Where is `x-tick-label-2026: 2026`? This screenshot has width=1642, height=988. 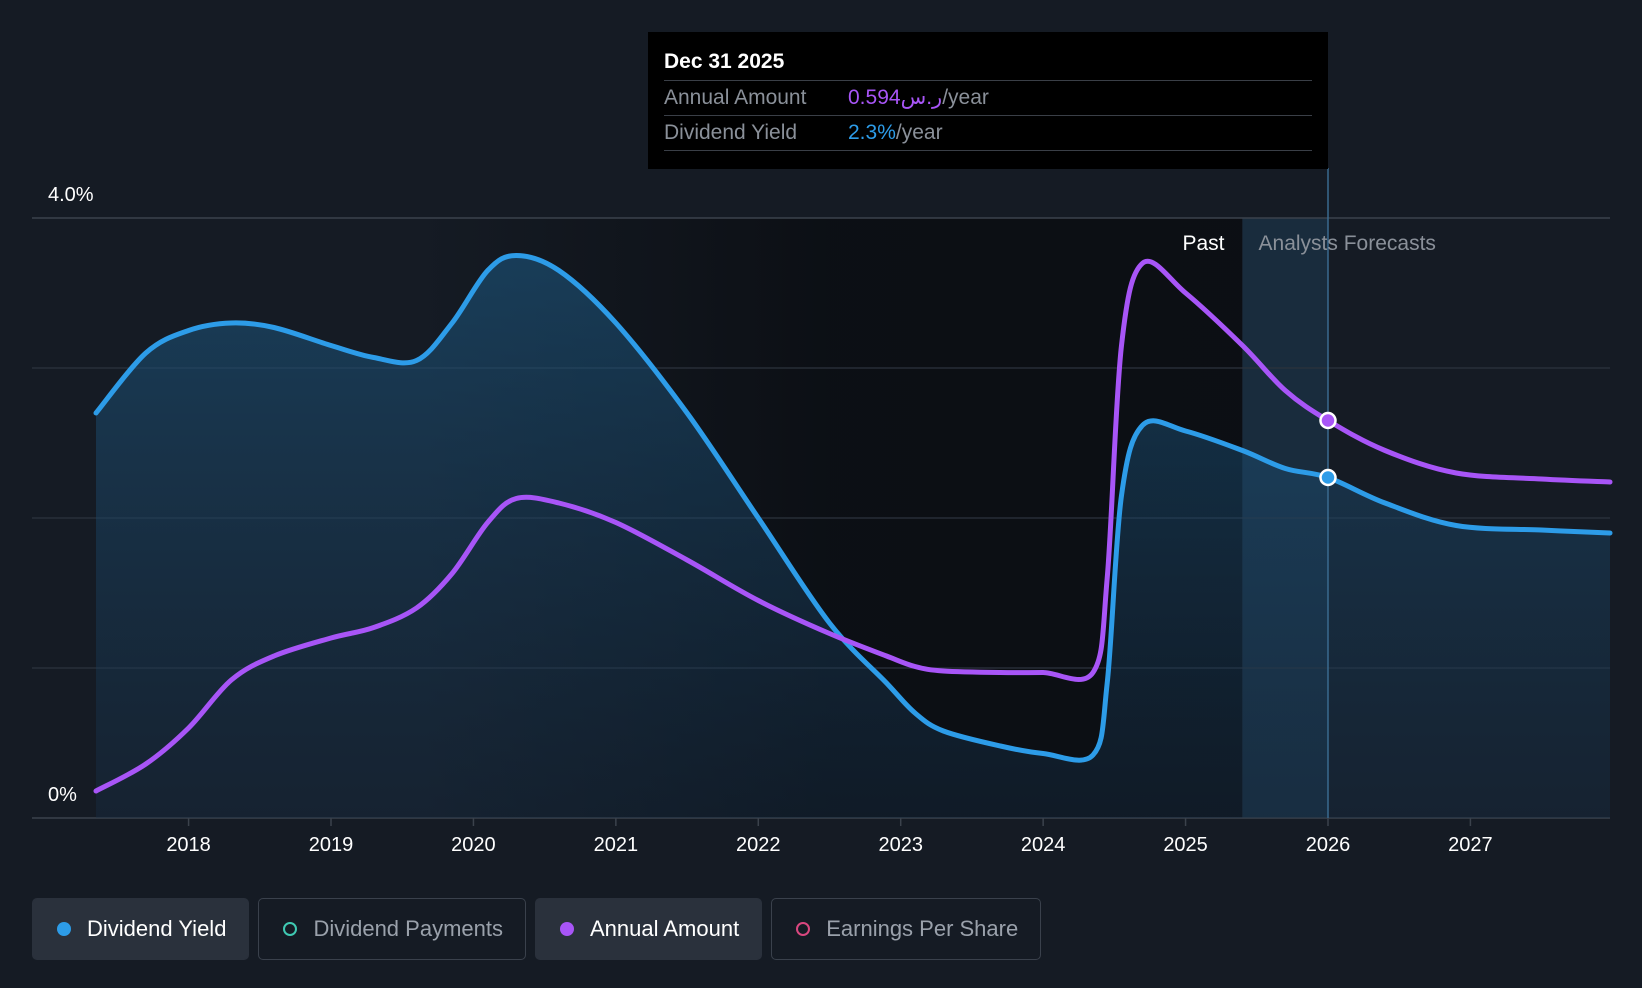 x-tick-label-2026: 2026 is located at coordinates (1328, 845).